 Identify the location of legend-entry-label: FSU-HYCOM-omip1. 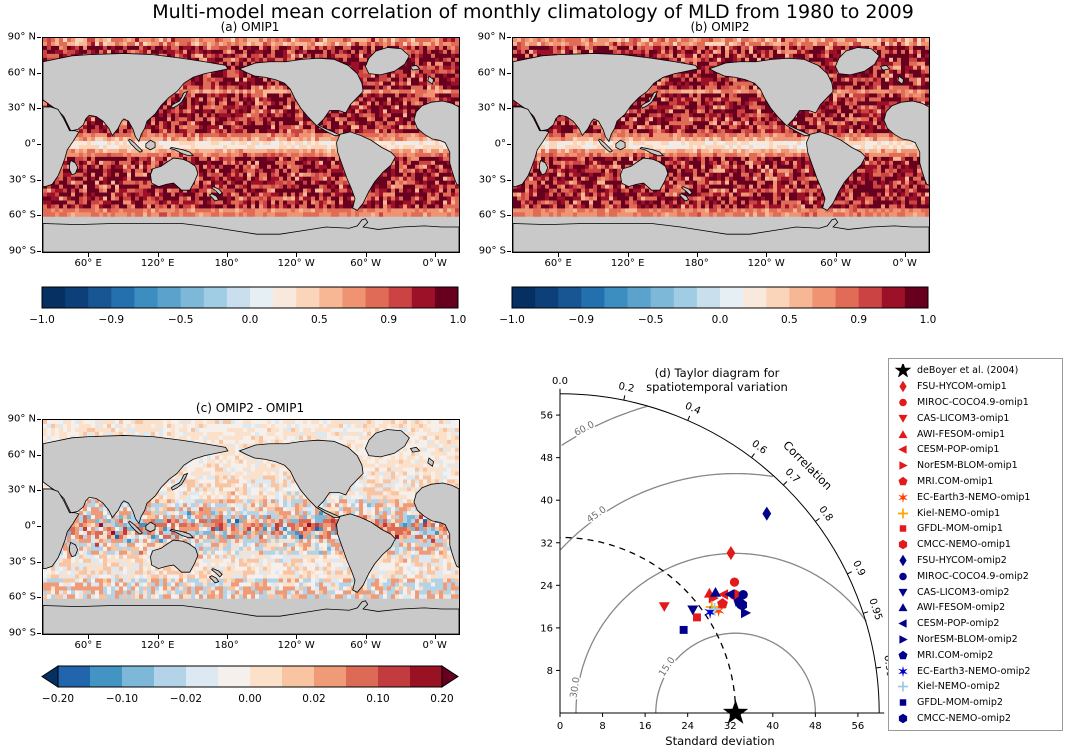
(962, 387).